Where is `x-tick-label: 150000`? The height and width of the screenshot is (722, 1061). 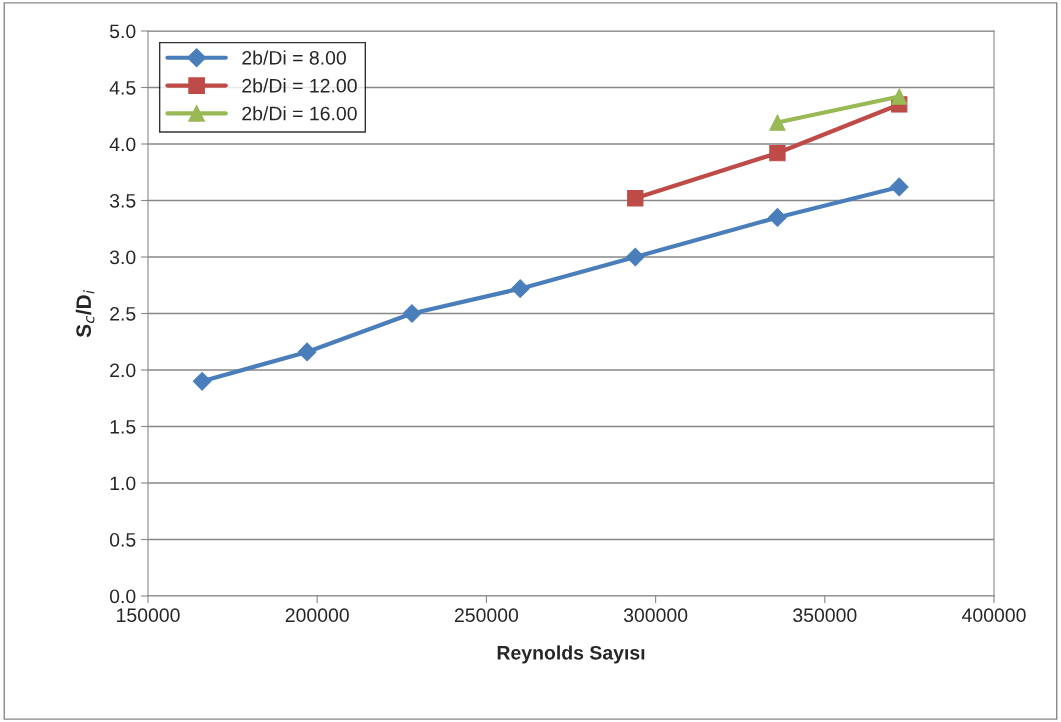
x-tick-label: 150000 is located at coordinates (148, 615).